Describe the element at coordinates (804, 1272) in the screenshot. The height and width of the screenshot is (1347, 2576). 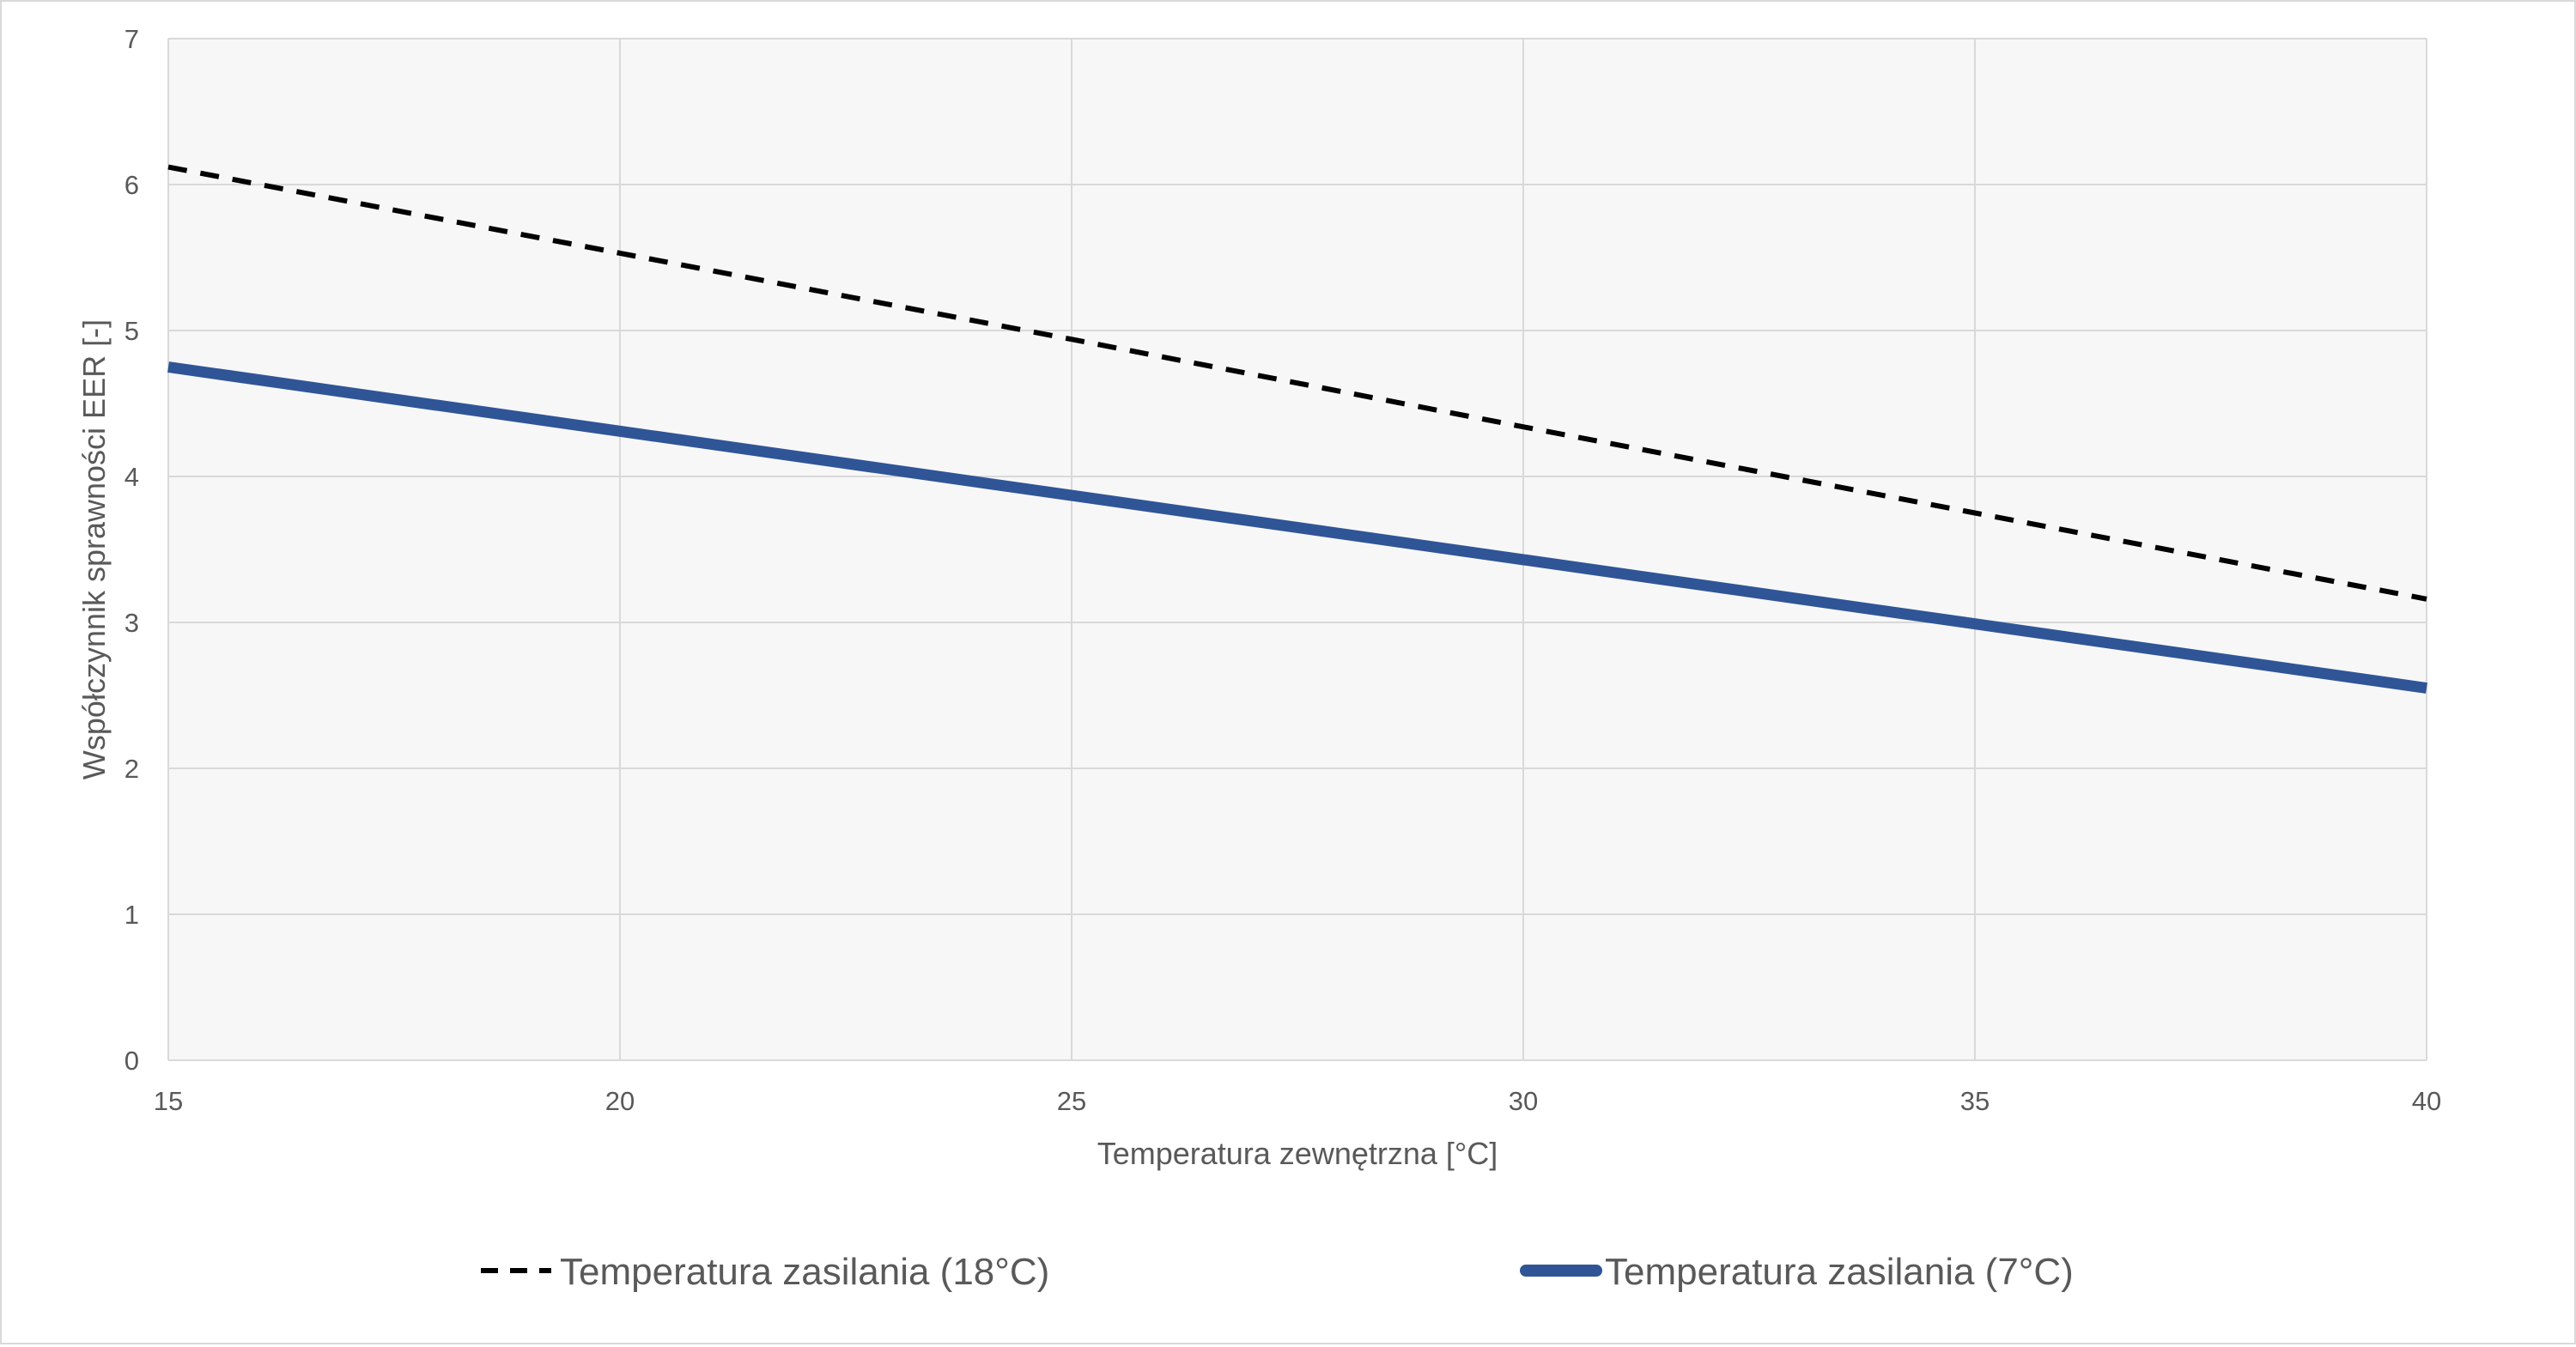
I see `legend-label-18c: Temperatura zasilania (18°C)` at that location.